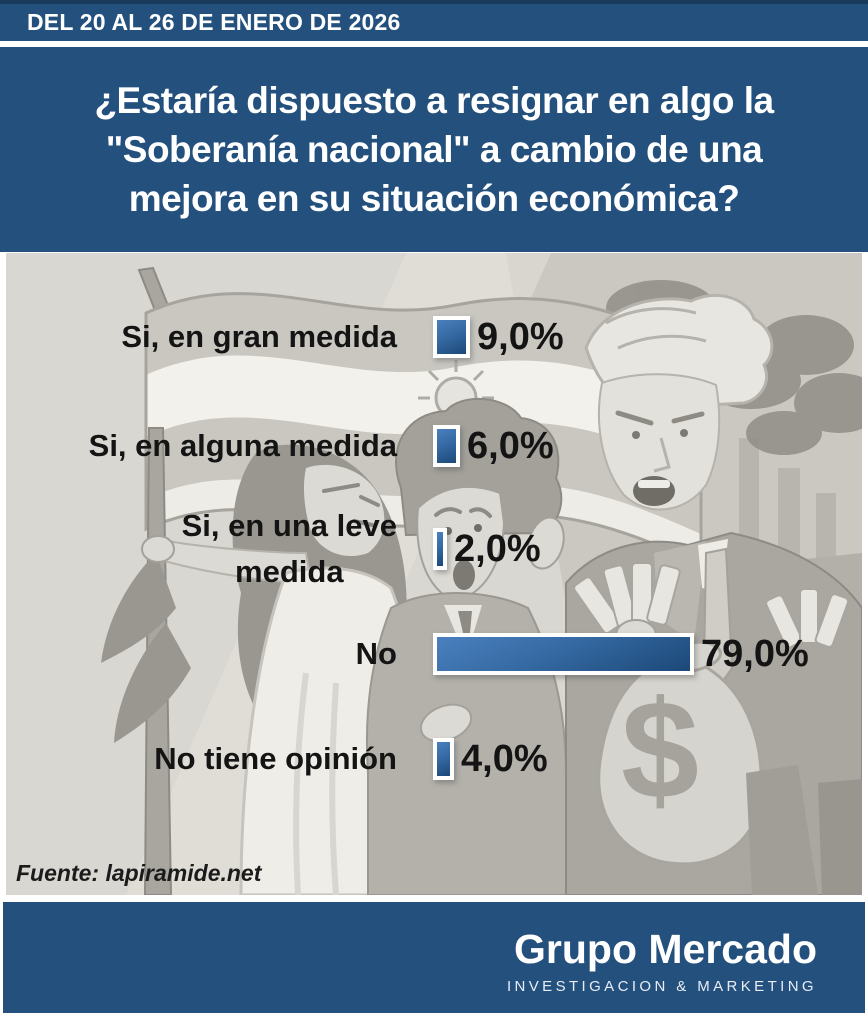 This screenshot has height=1024, width=868. I want to click on value-label: 2,0%, so click(497, 548).